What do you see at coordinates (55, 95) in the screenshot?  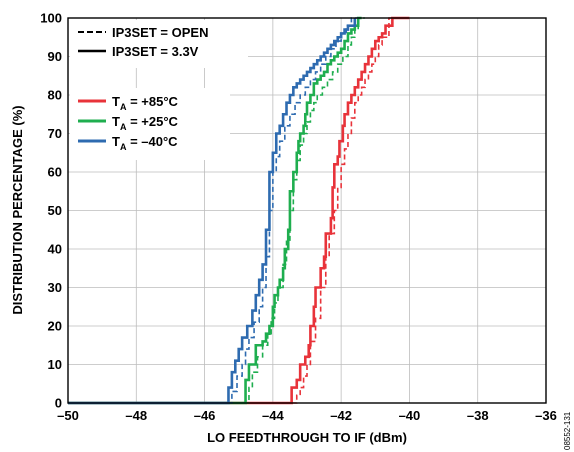 I see `y-tick-label: 80` at bounding box center [55, 95].